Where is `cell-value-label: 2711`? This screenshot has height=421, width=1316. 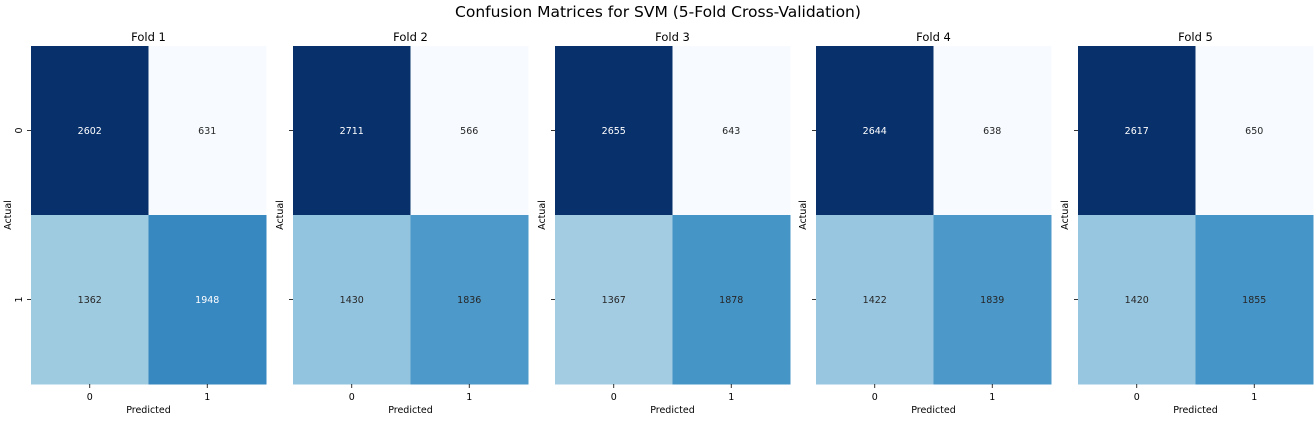 cell-value-label: 2711 is located at coordinates (352, 131).